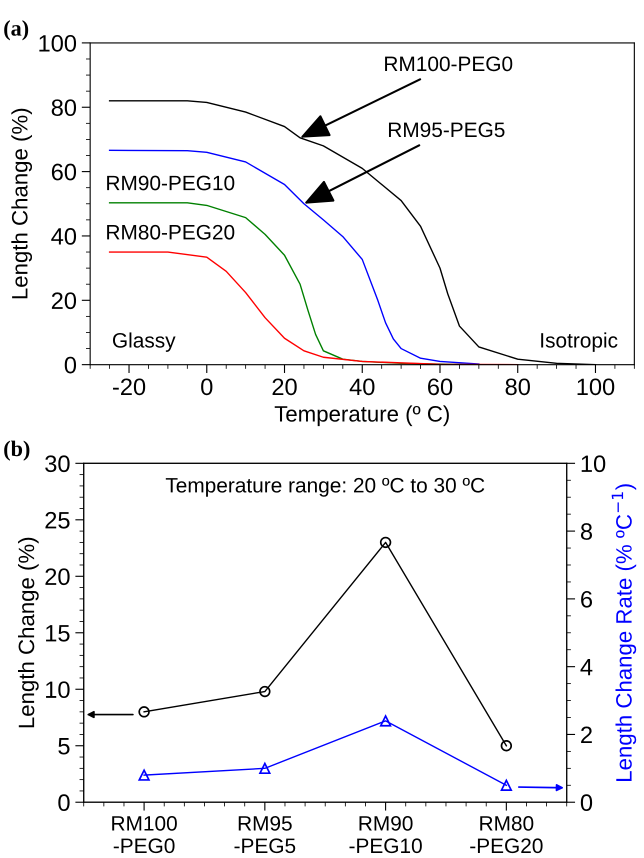 This screenshot has height=858, width=644. What do you see at coordinates (144, 342) in the screenshot?
I see `annotation: Glassy` at bounding box center [144, 342].